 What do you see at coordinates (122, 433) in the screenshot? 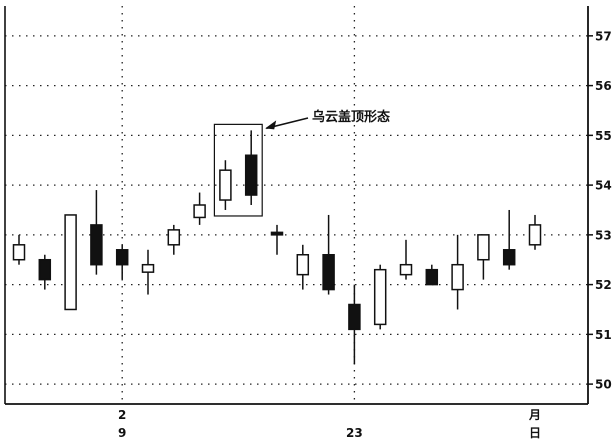
I see `x-tick-label: 9` at bounding box center [122, 433].